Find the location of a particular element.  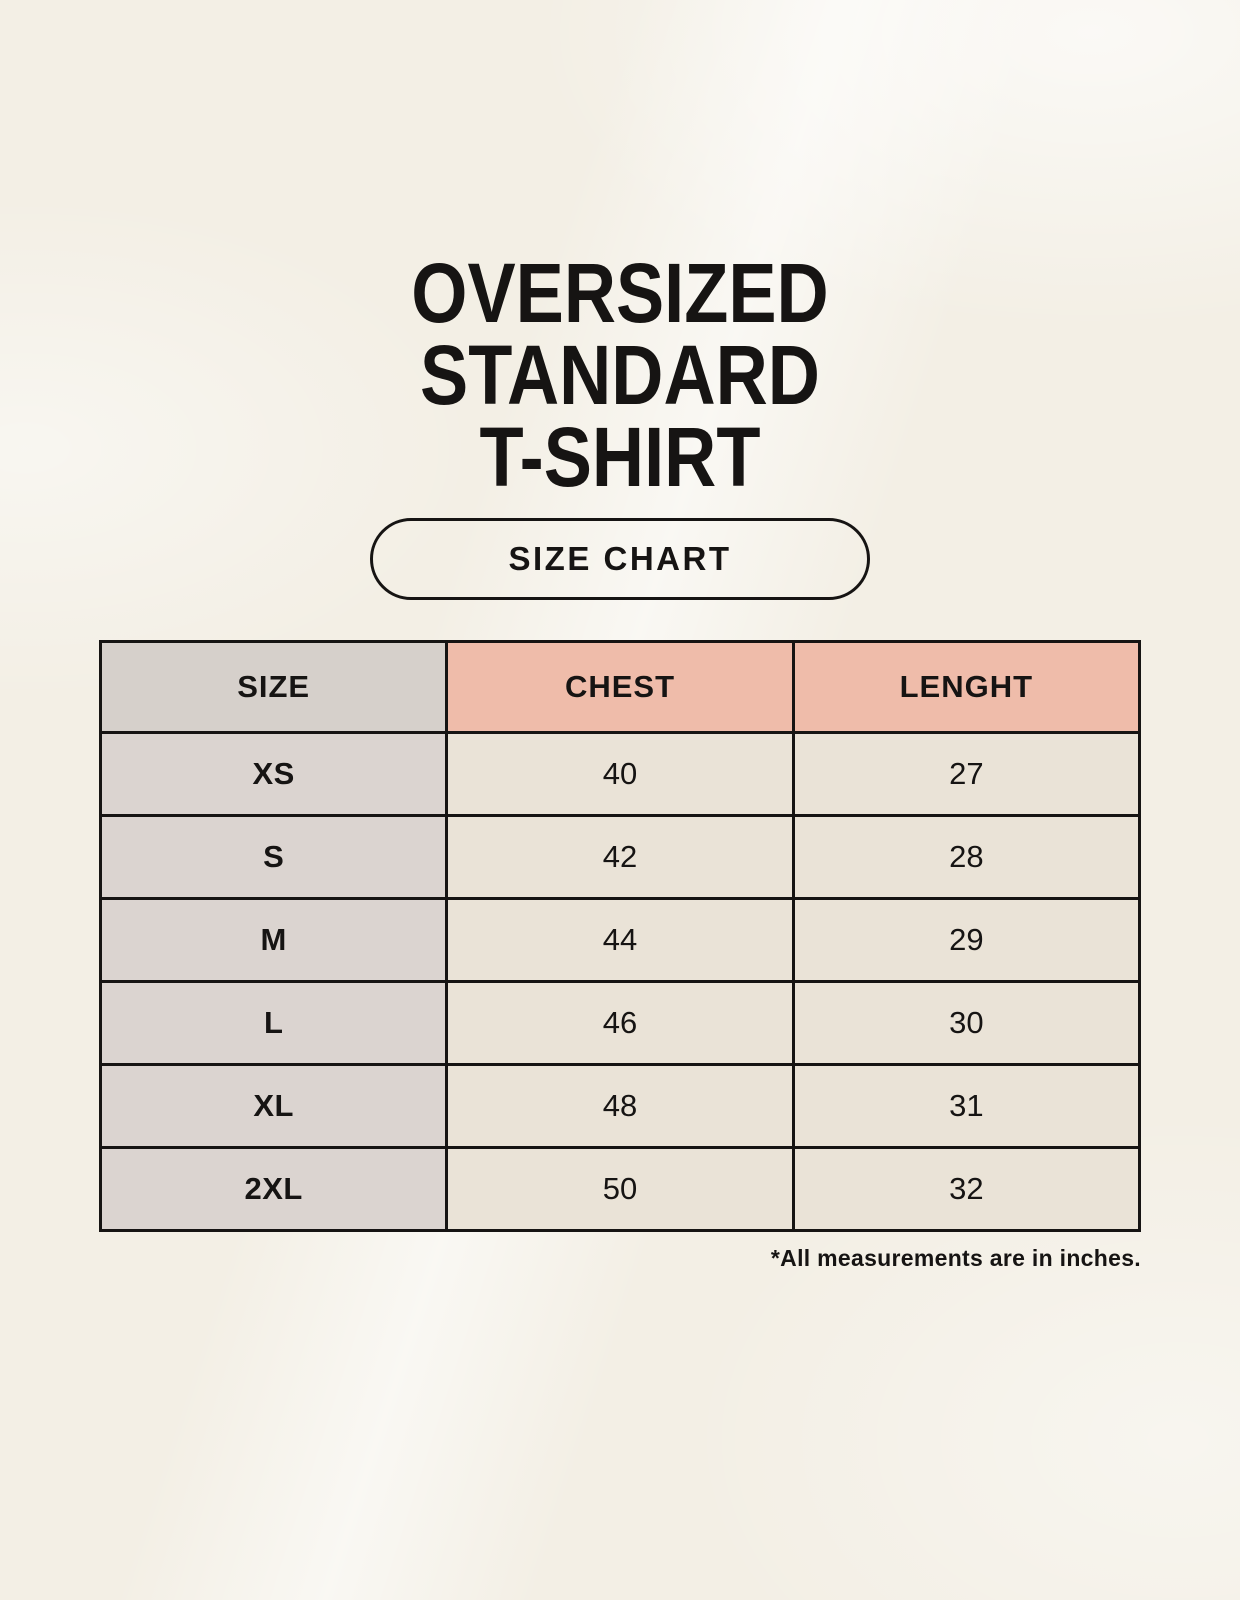

table-row-xs: XS 40 27 is located at coordinates (620, 774).